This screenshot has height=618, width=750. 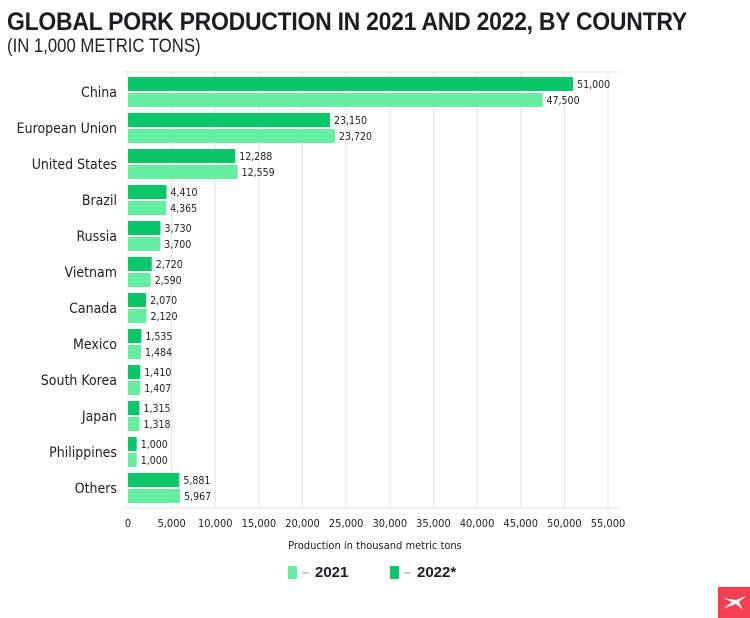 What do you see at coordinates (292, 572) in the screenshot?
I see `legend-swatch-2021` at bounding box center [292, 572].